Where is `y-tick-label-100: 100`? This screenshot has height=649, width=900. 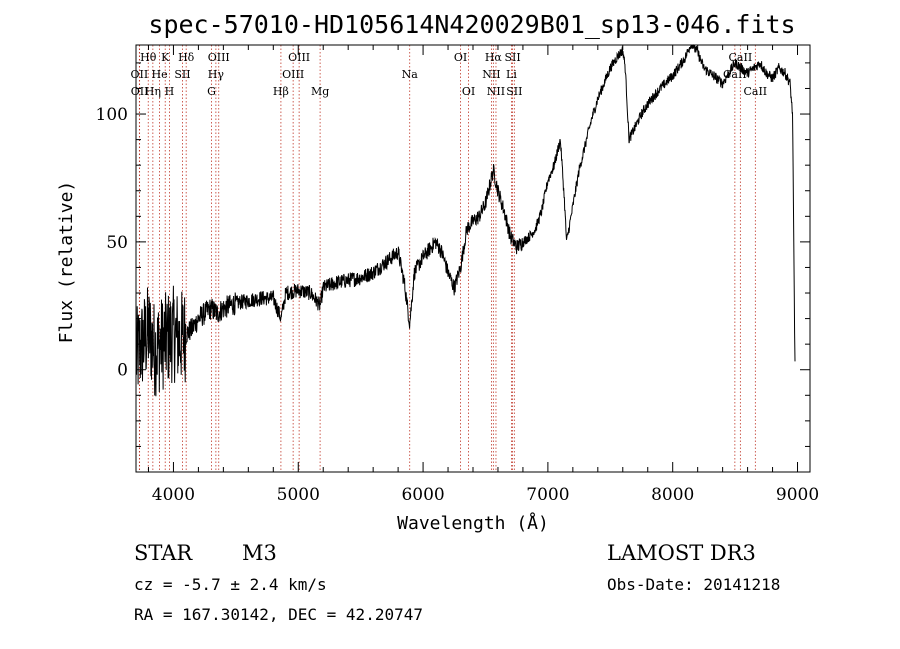 y-tick-label-100: 100 is located at coordinates (112, 115).